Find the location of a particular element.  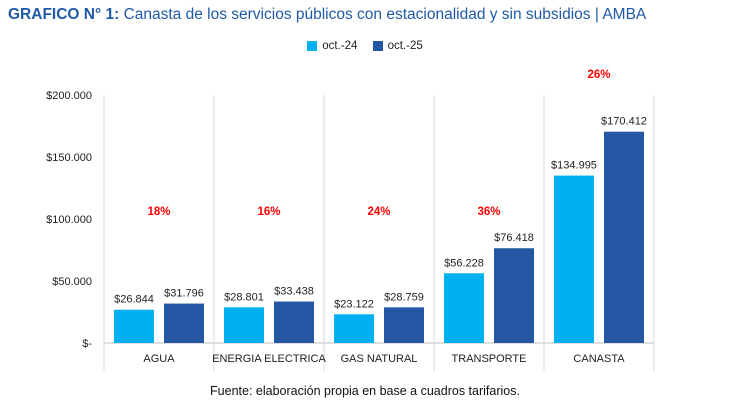

chart-title-bold: GRAFICO N° 1: is located at coordinates (64, 14).